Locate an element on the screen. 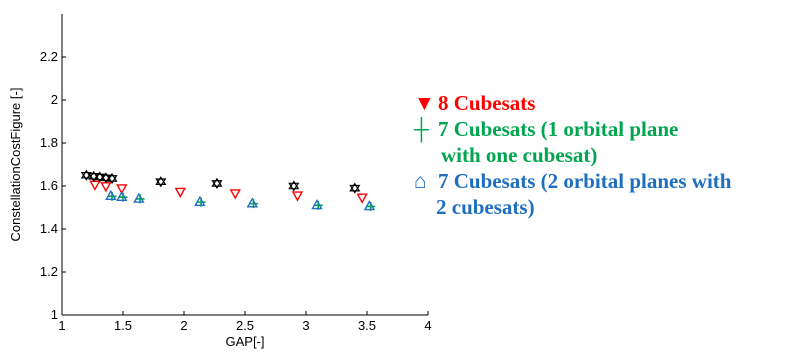 The image size is (809, 354). data-points is located at coordinates (228, 190).